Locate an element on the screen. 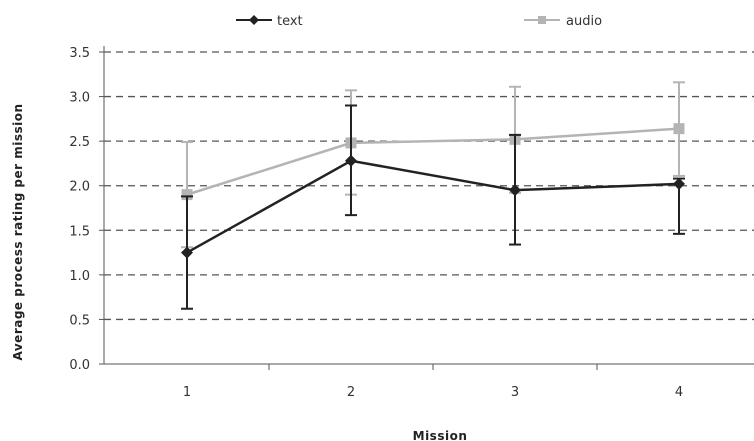 The width and height of the screenshot is (754, 441). y-tick-label: 1.5 is located at coordinates (79, 231).